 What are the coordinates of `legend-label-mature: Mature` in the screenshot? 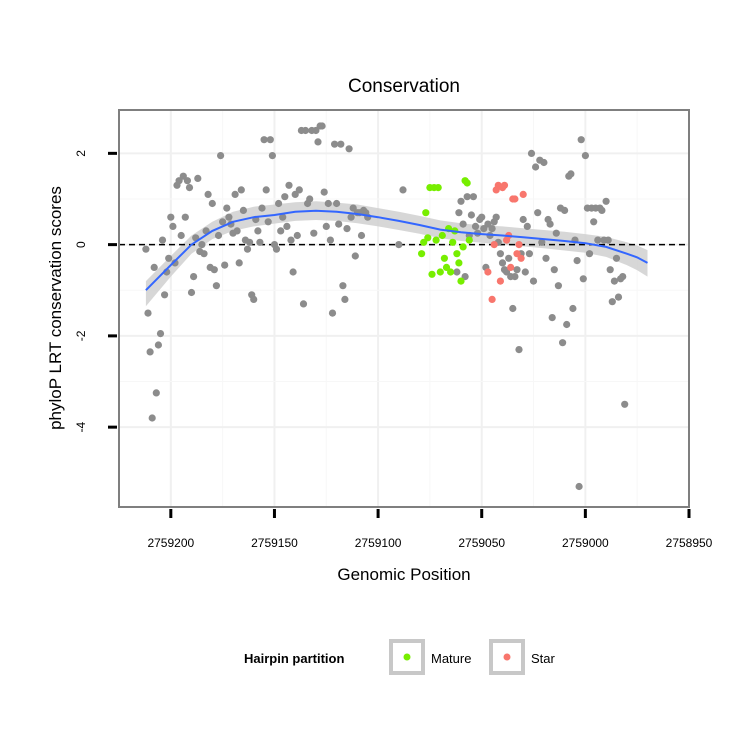 It's located at (451, 658).